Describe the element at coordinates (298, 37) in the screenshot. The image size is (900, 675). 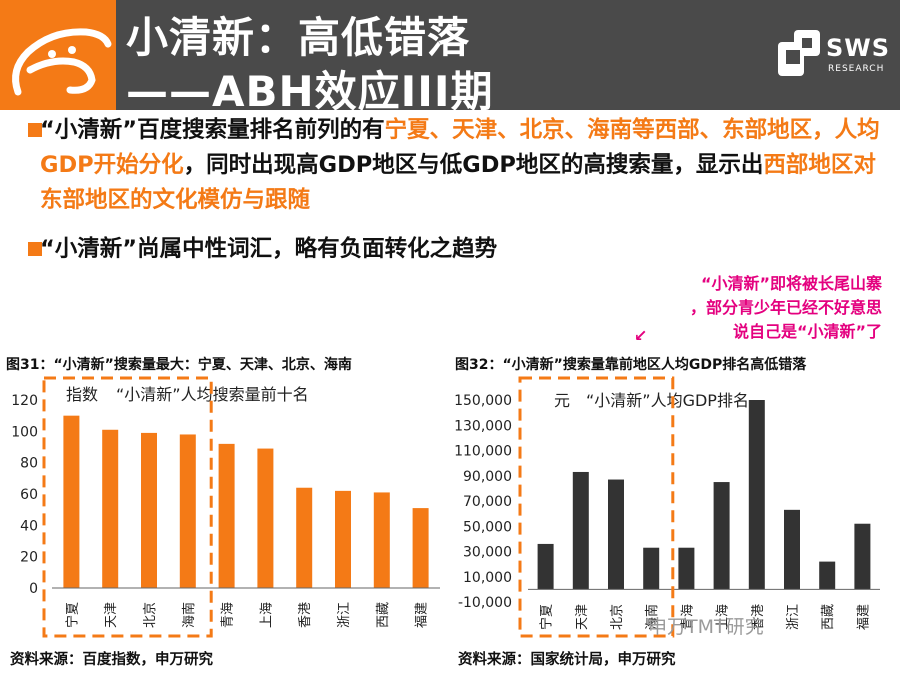
I see `page-title: 小清新：高低错落` at that location.